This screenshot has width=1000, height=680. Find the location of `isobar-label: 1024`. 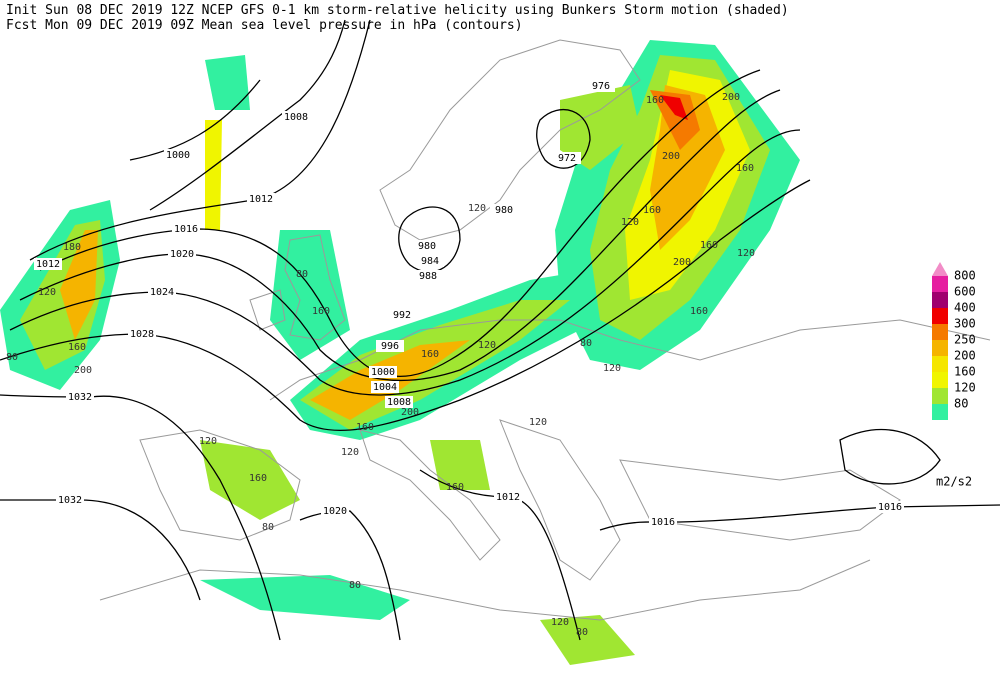

isobar-label: 1024 is located at coordinates (162, 292).